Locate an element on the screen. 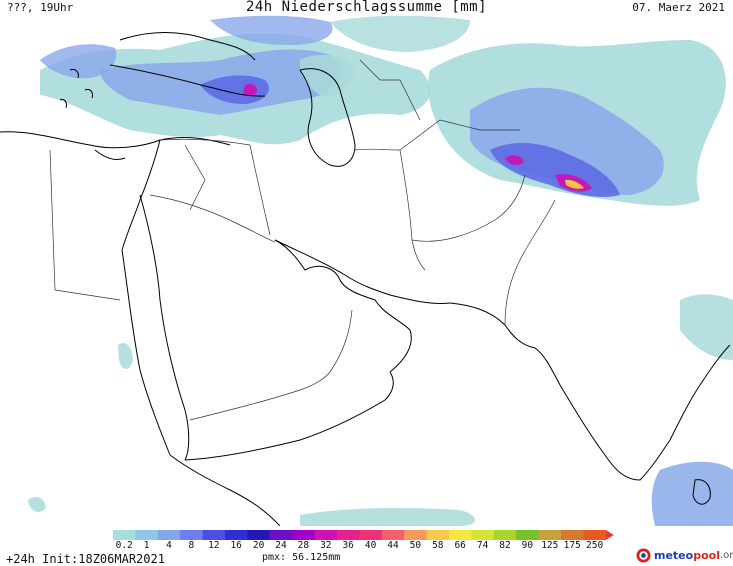 The height and width of the screenshot is (566, 733). border-saudi-yemen is located at coordinates (260, 396).